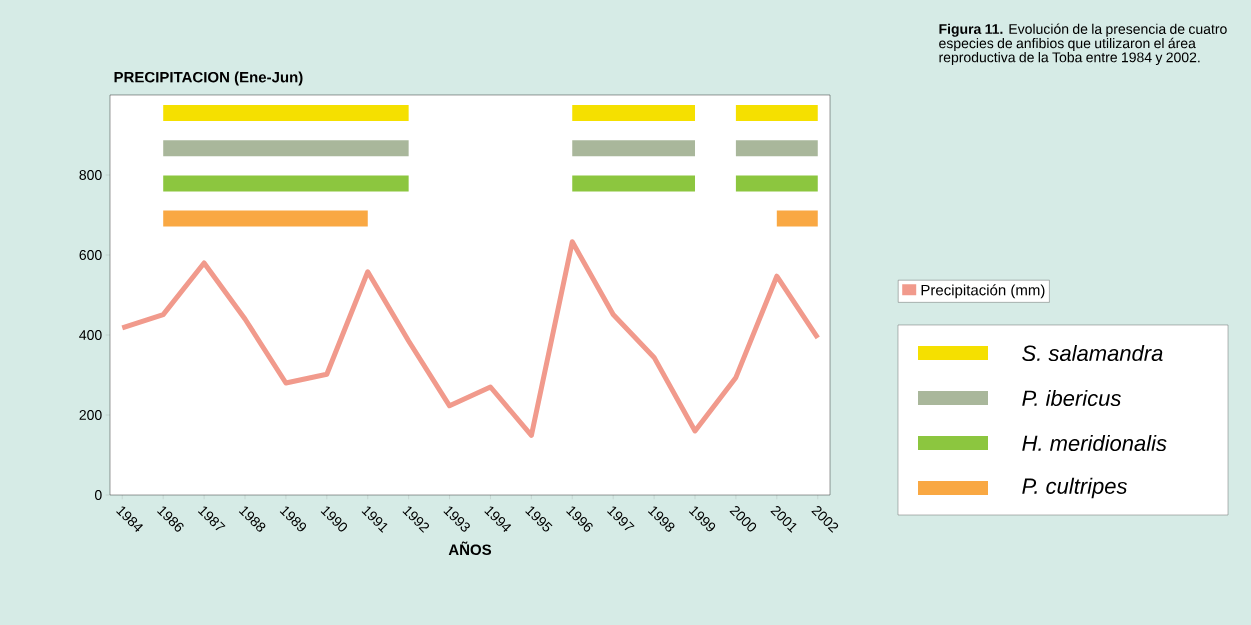 This screenshot has width=1251, height=625. Describe the element at coordinates (90, 335) in the screenshot. I see `y-tick-label: 400` at that location.